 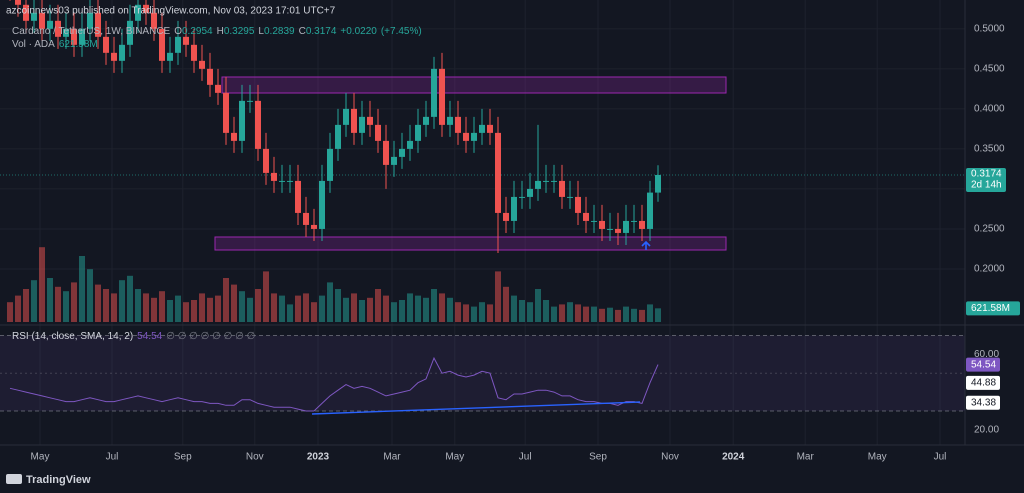 What do you see at coordinates (149, 336) in the screenshot?
I see `rsi-value: 54.54` at bounding box center [149, 336].